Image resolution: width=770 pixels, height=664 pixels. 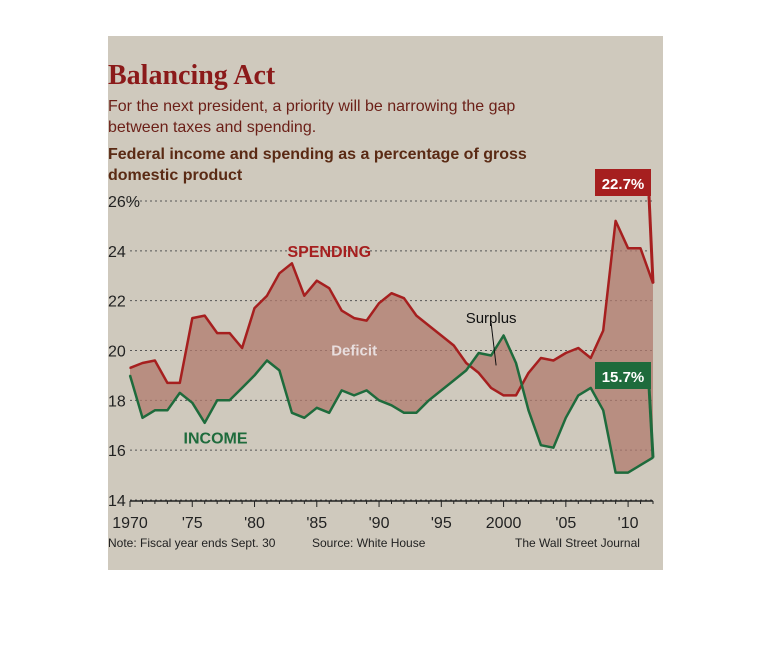 I want to click on credit-note: The Wall Street Journal, so click(x=577, y=543).